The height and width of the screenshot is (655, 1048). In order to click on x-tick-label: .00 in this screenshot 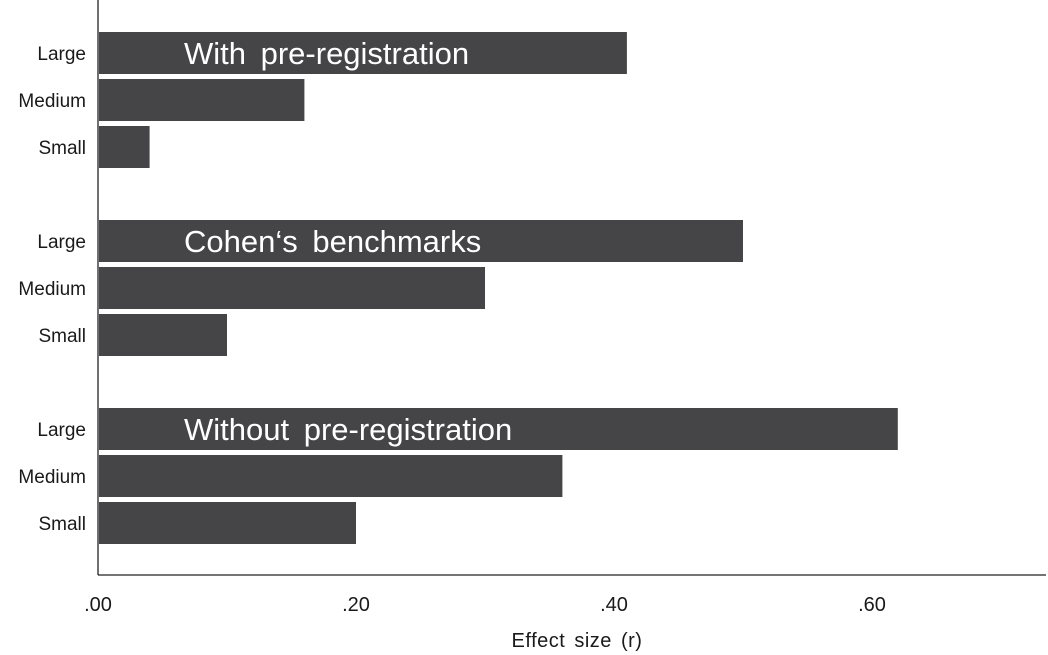, I will do `click(98, 605)`.